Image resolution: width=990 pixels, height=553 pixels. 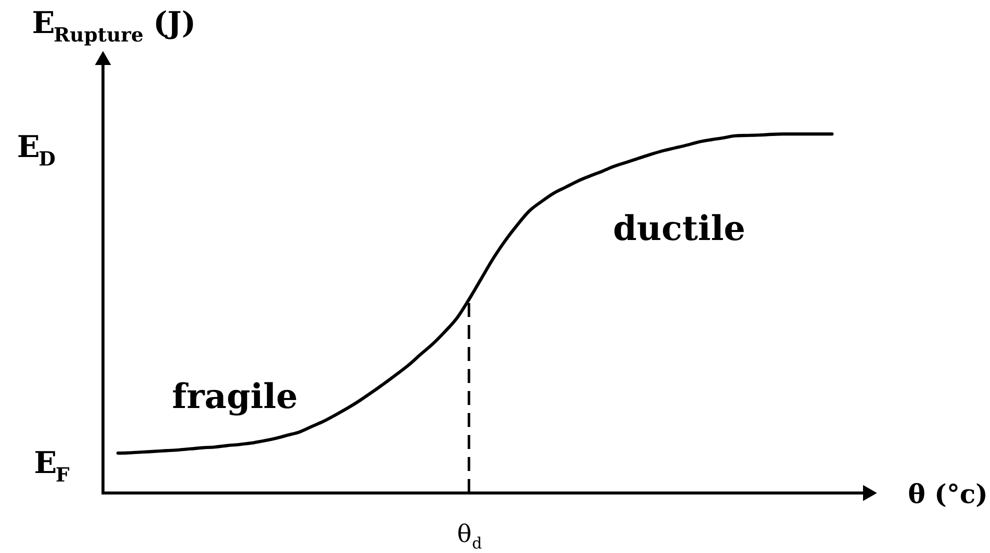 I want to click on annotation: fragile, so click(x=235, y=397).